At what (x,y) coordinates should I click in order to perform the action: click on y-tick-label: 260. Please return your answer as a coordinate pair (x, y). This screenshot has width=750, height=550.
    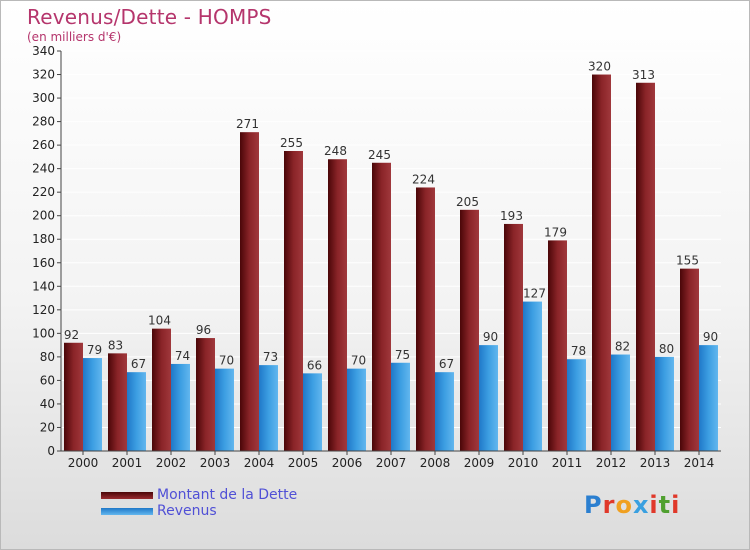
    Looking at the image, I should click on (43, 145).